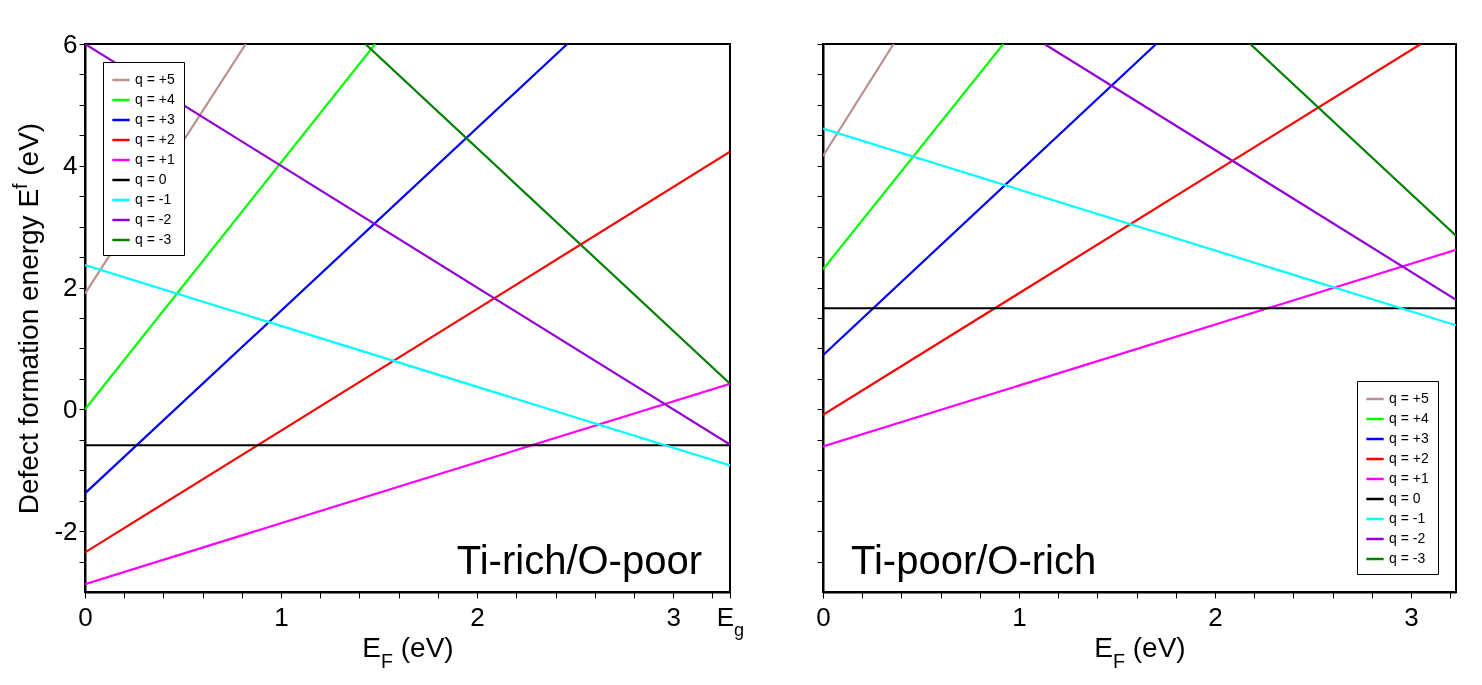 This screenshot has height=685, width=1482. What do you see at coordinates (70, 287) in the screenshot?
I see `y-tick-label: 2` at bounding box center [70, 287].